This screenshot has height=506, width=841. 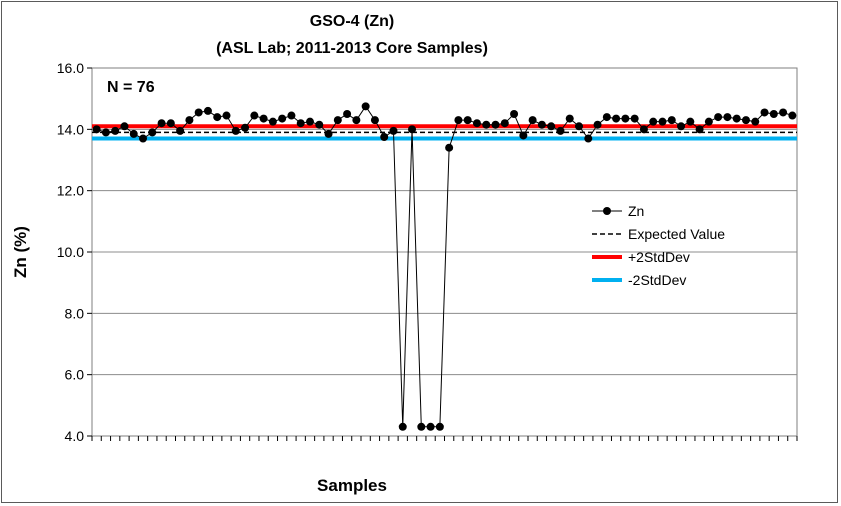 What do you see at coordinates (636, 211) in the screenshot?
I see `legend-zn-label: Zn` at bounding box center [636, 211].